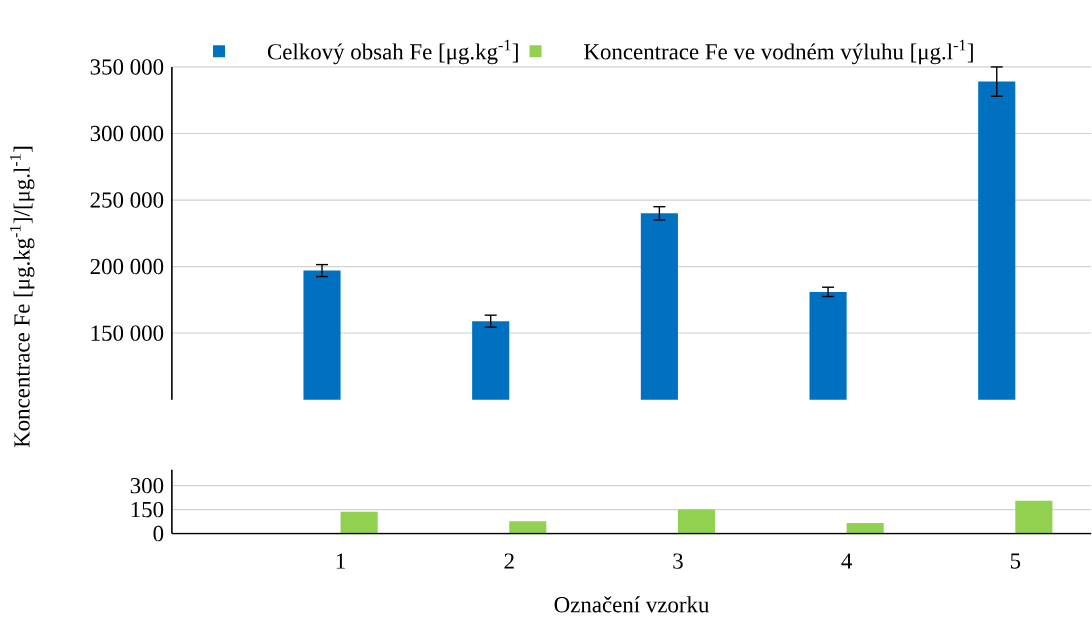 Image resolution: width=1092 pixels, height=623 pixels. What do you see at coordinates (158, 534) in the screenshot?
I see `y-tick-label: 0` at bounding box center [158, 534].